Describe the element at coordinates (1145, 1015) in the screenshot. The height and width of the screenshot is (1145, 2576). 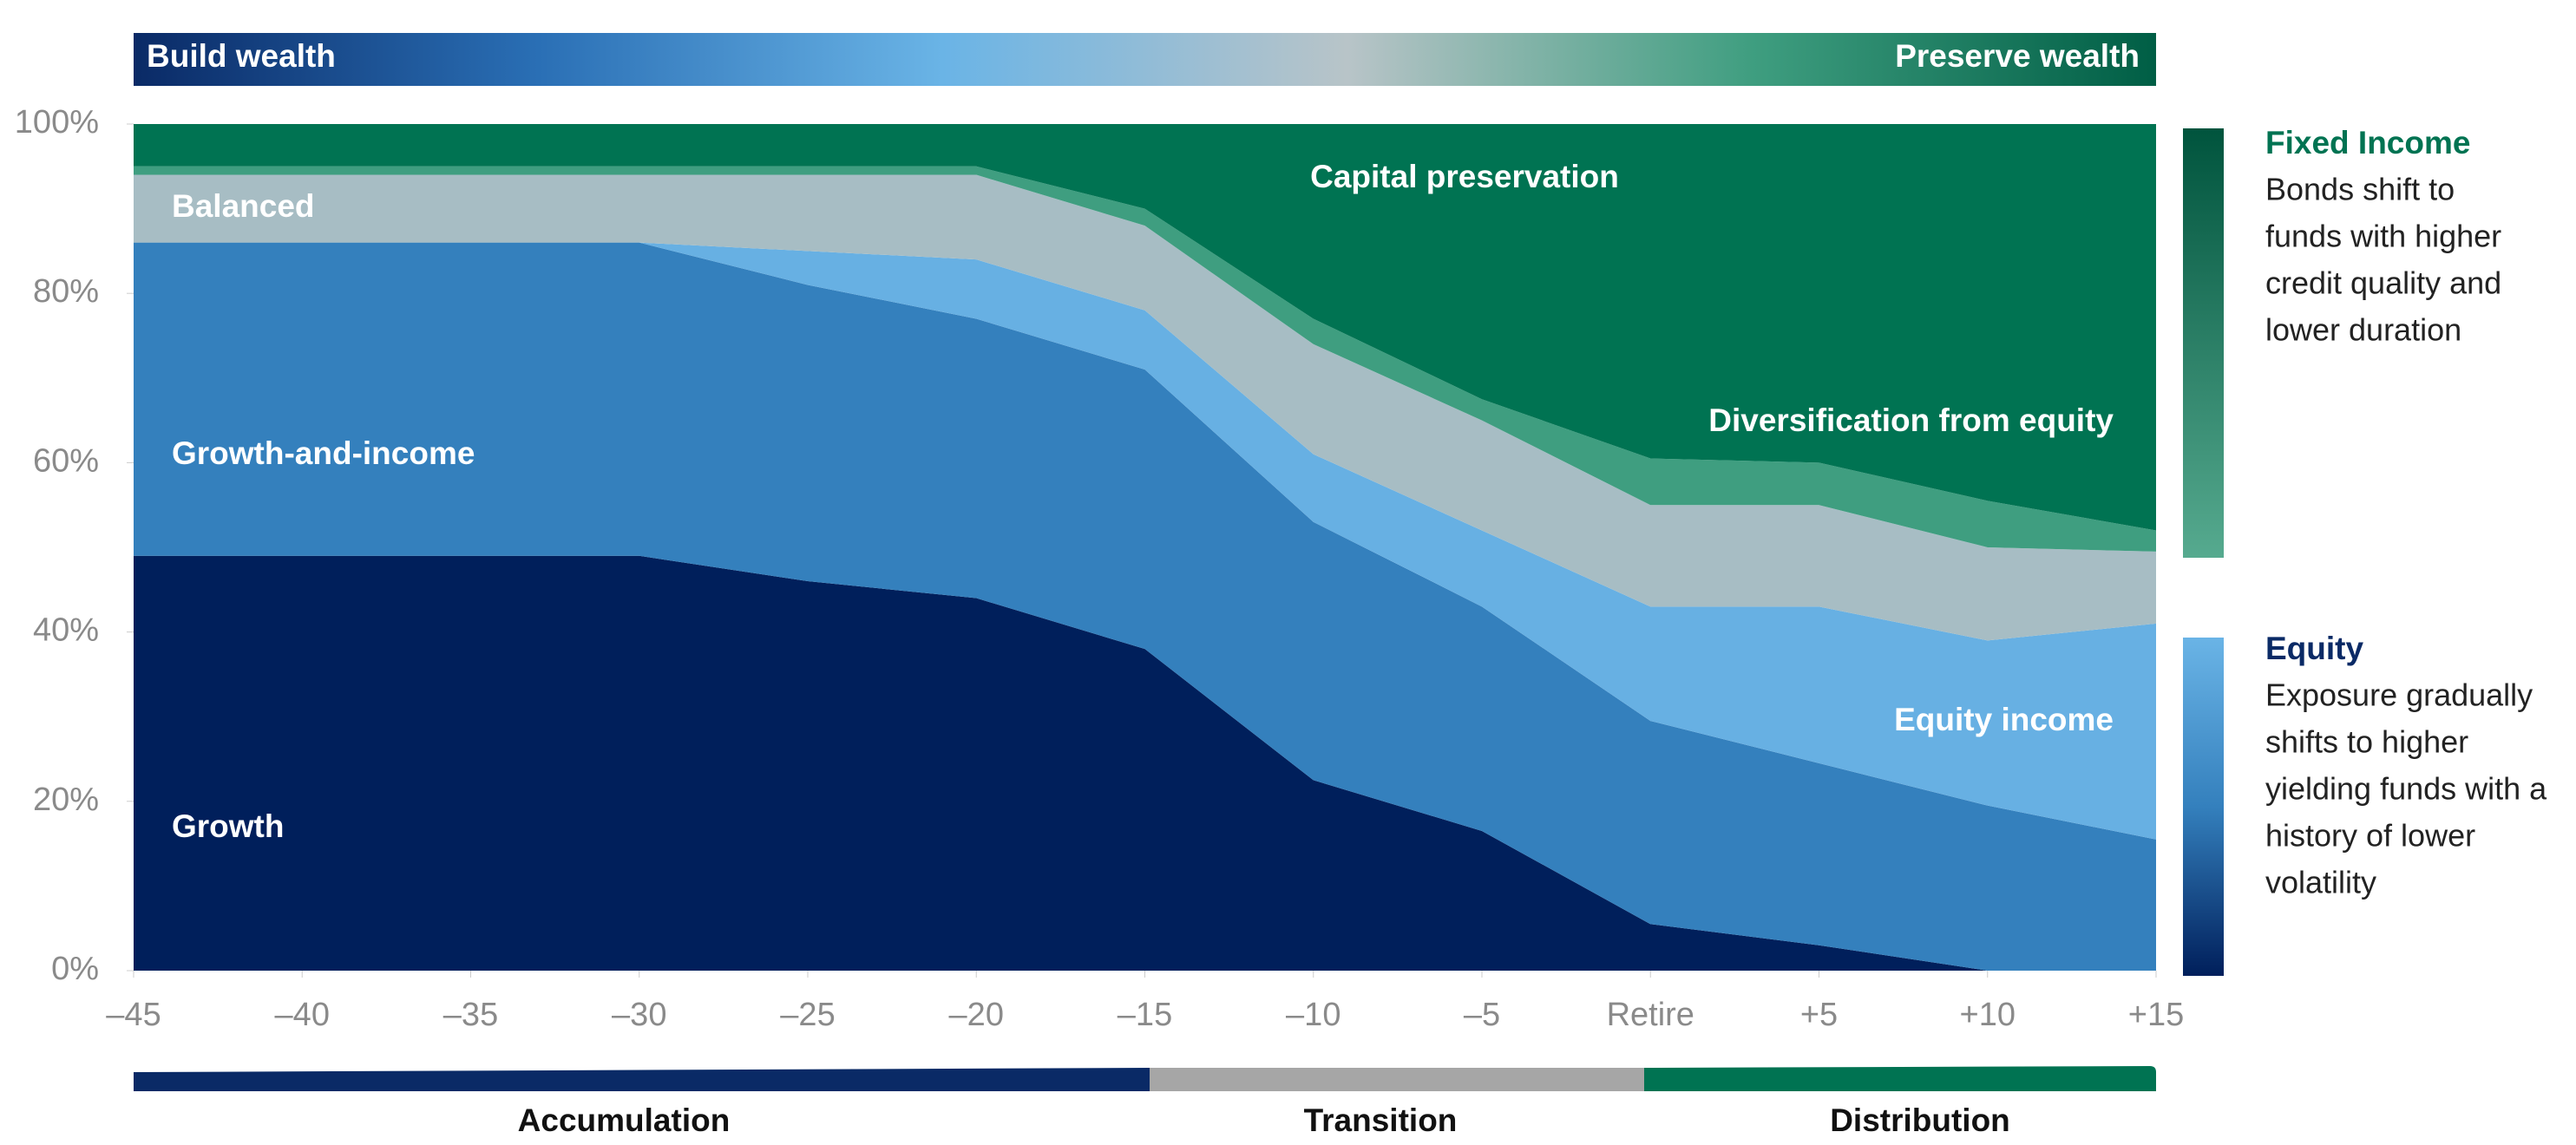
I see `x-tick-label: –15` at that location.